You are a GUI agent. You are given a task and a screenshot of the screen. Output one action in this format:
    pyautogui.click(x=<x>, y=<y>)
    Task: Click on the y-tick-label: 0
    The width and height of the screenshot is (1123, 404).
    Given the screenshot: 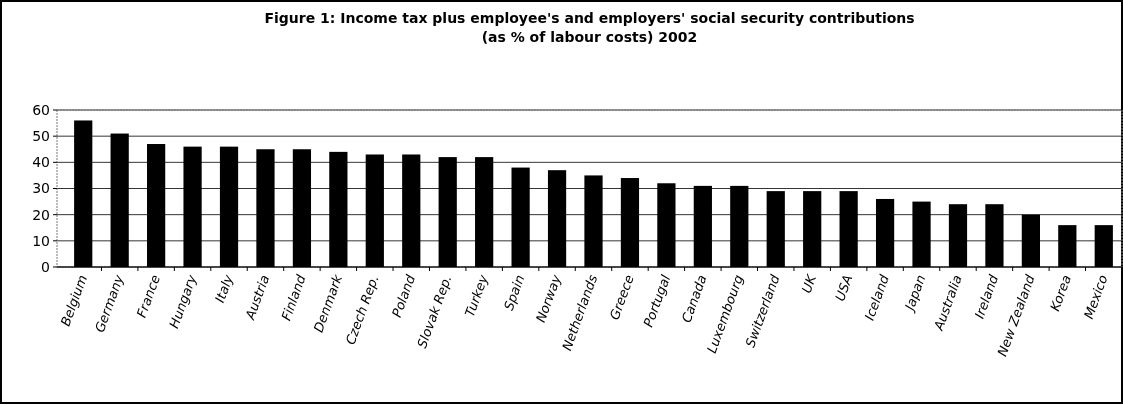 What is the action you would take?
    pyautogui.click(x=45, y=266)
    